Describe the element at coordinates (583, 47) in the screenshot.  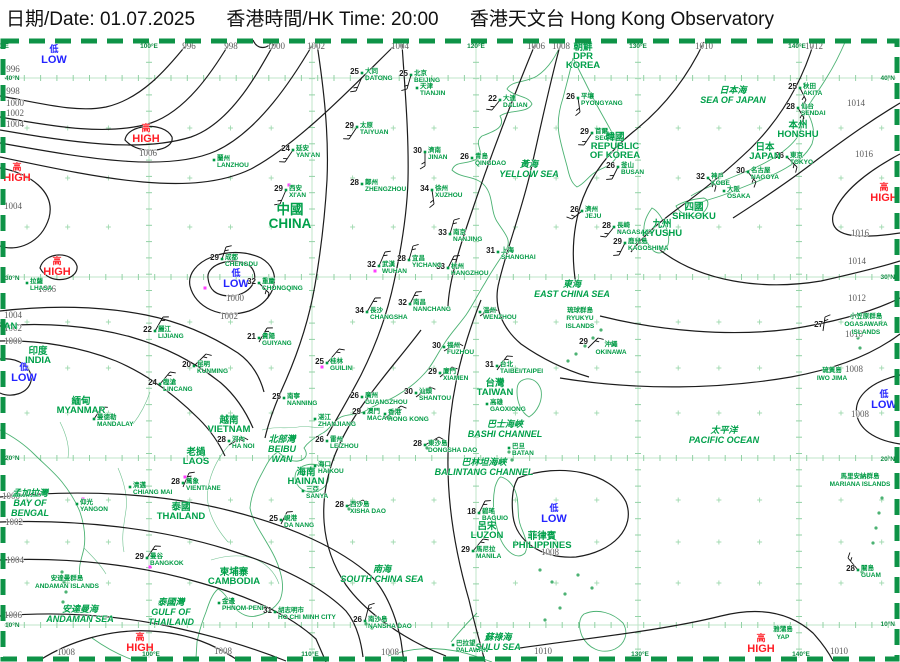
I see `country-label: 朝鮮` at that location.